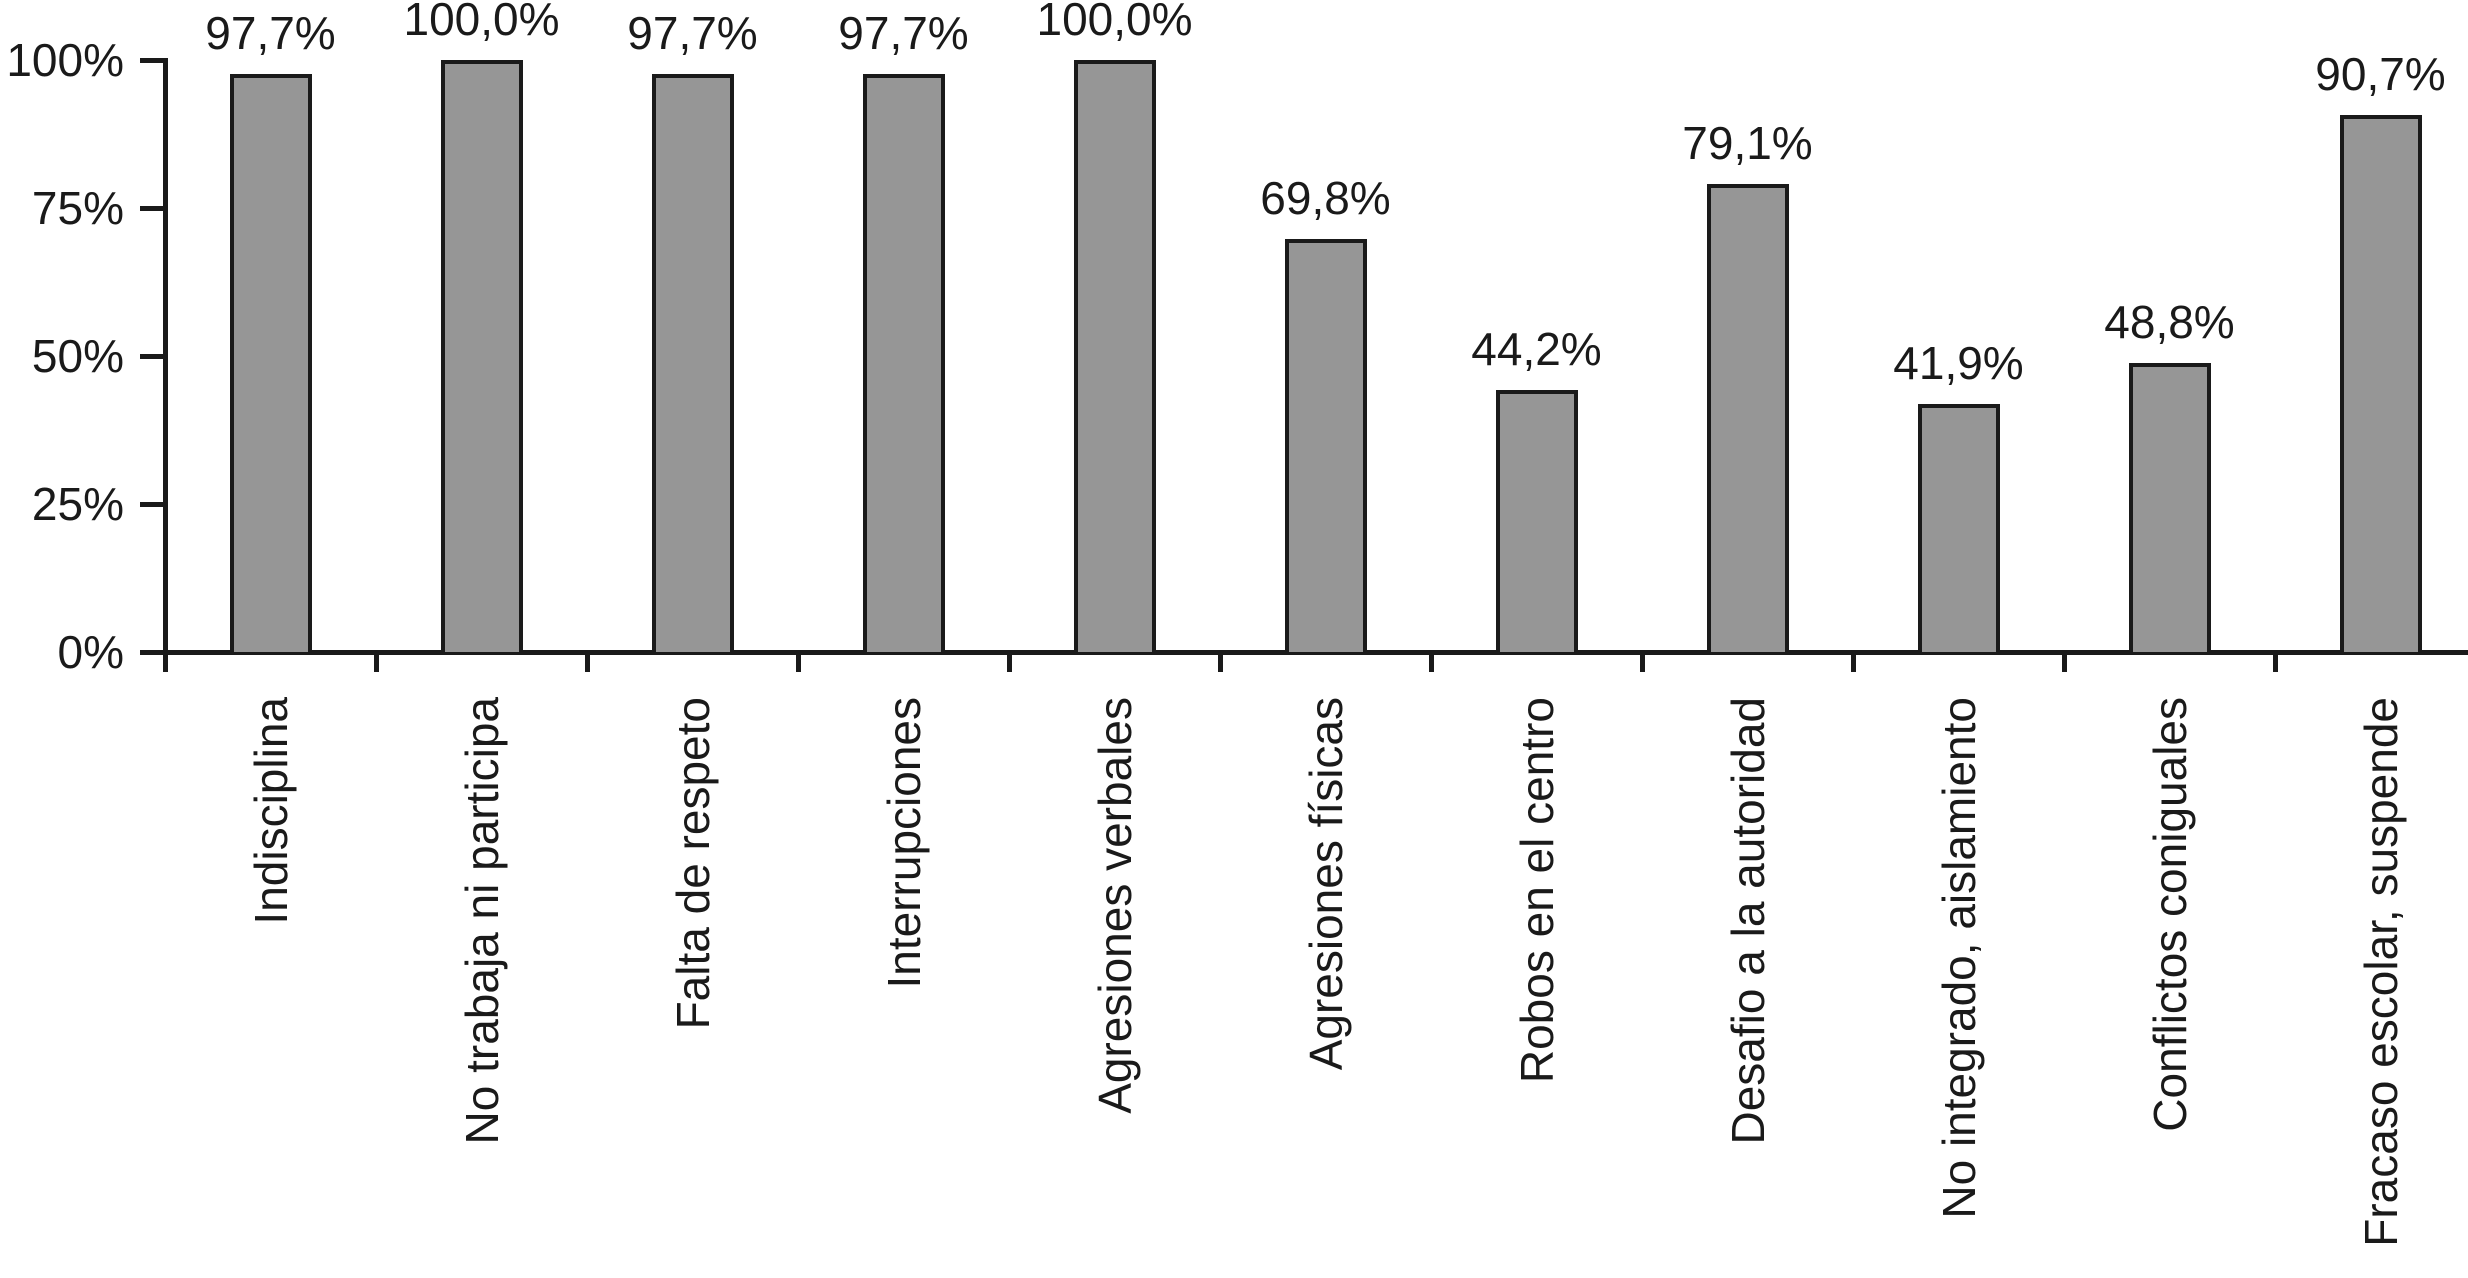 This screenshot has width=2468, height=1278. What do you see at coordinates (1747, 142) in the screenshot?
I see `bar-value-label: 79,1%` at bounding box center [1747, 142].